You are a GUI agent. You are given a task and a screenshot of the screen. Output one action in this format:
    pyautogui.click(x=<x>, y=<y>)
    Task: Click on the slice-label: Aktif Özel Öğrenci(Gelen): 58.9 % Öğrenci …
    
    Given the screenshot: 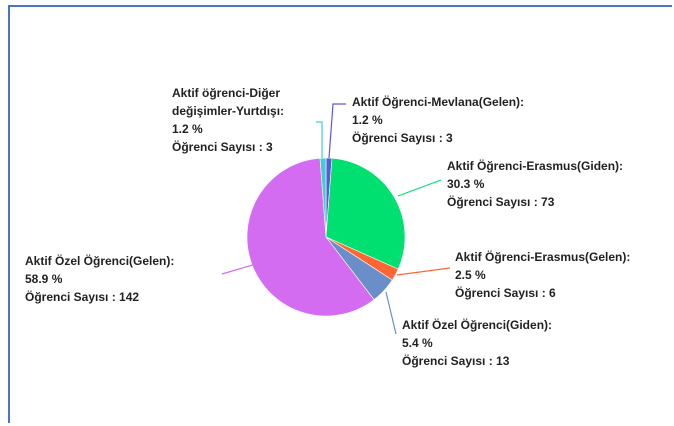 What is the action you would take?
    pyautogui.click(x=99, y=279)
    